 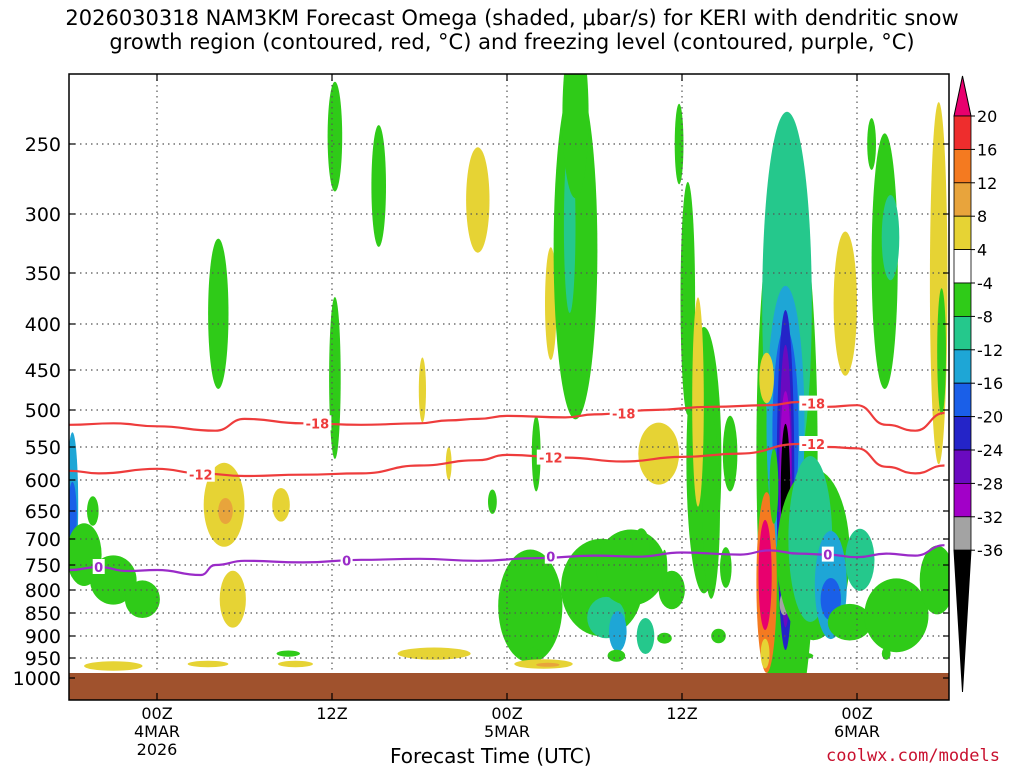 What do you see at coordinates (43, 411) in the screenshot?
I see `ytick-label-500: 500` at bounding box center [43, 411].